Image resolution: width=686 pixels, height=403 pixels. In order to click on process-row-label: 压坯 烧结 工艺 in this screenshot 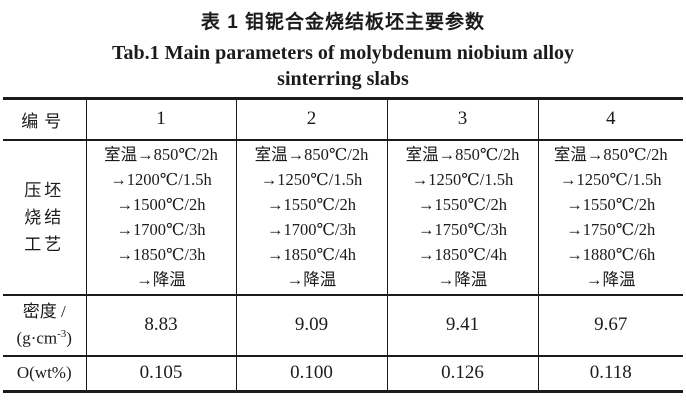, I will do `click(45, 217)`.